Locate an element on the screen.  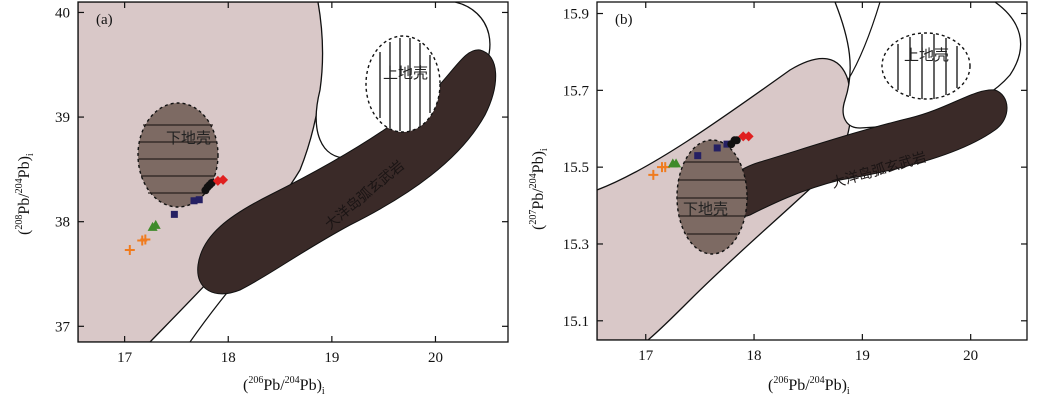
panel-b-upper-crust is located at coordinates (926, 66).